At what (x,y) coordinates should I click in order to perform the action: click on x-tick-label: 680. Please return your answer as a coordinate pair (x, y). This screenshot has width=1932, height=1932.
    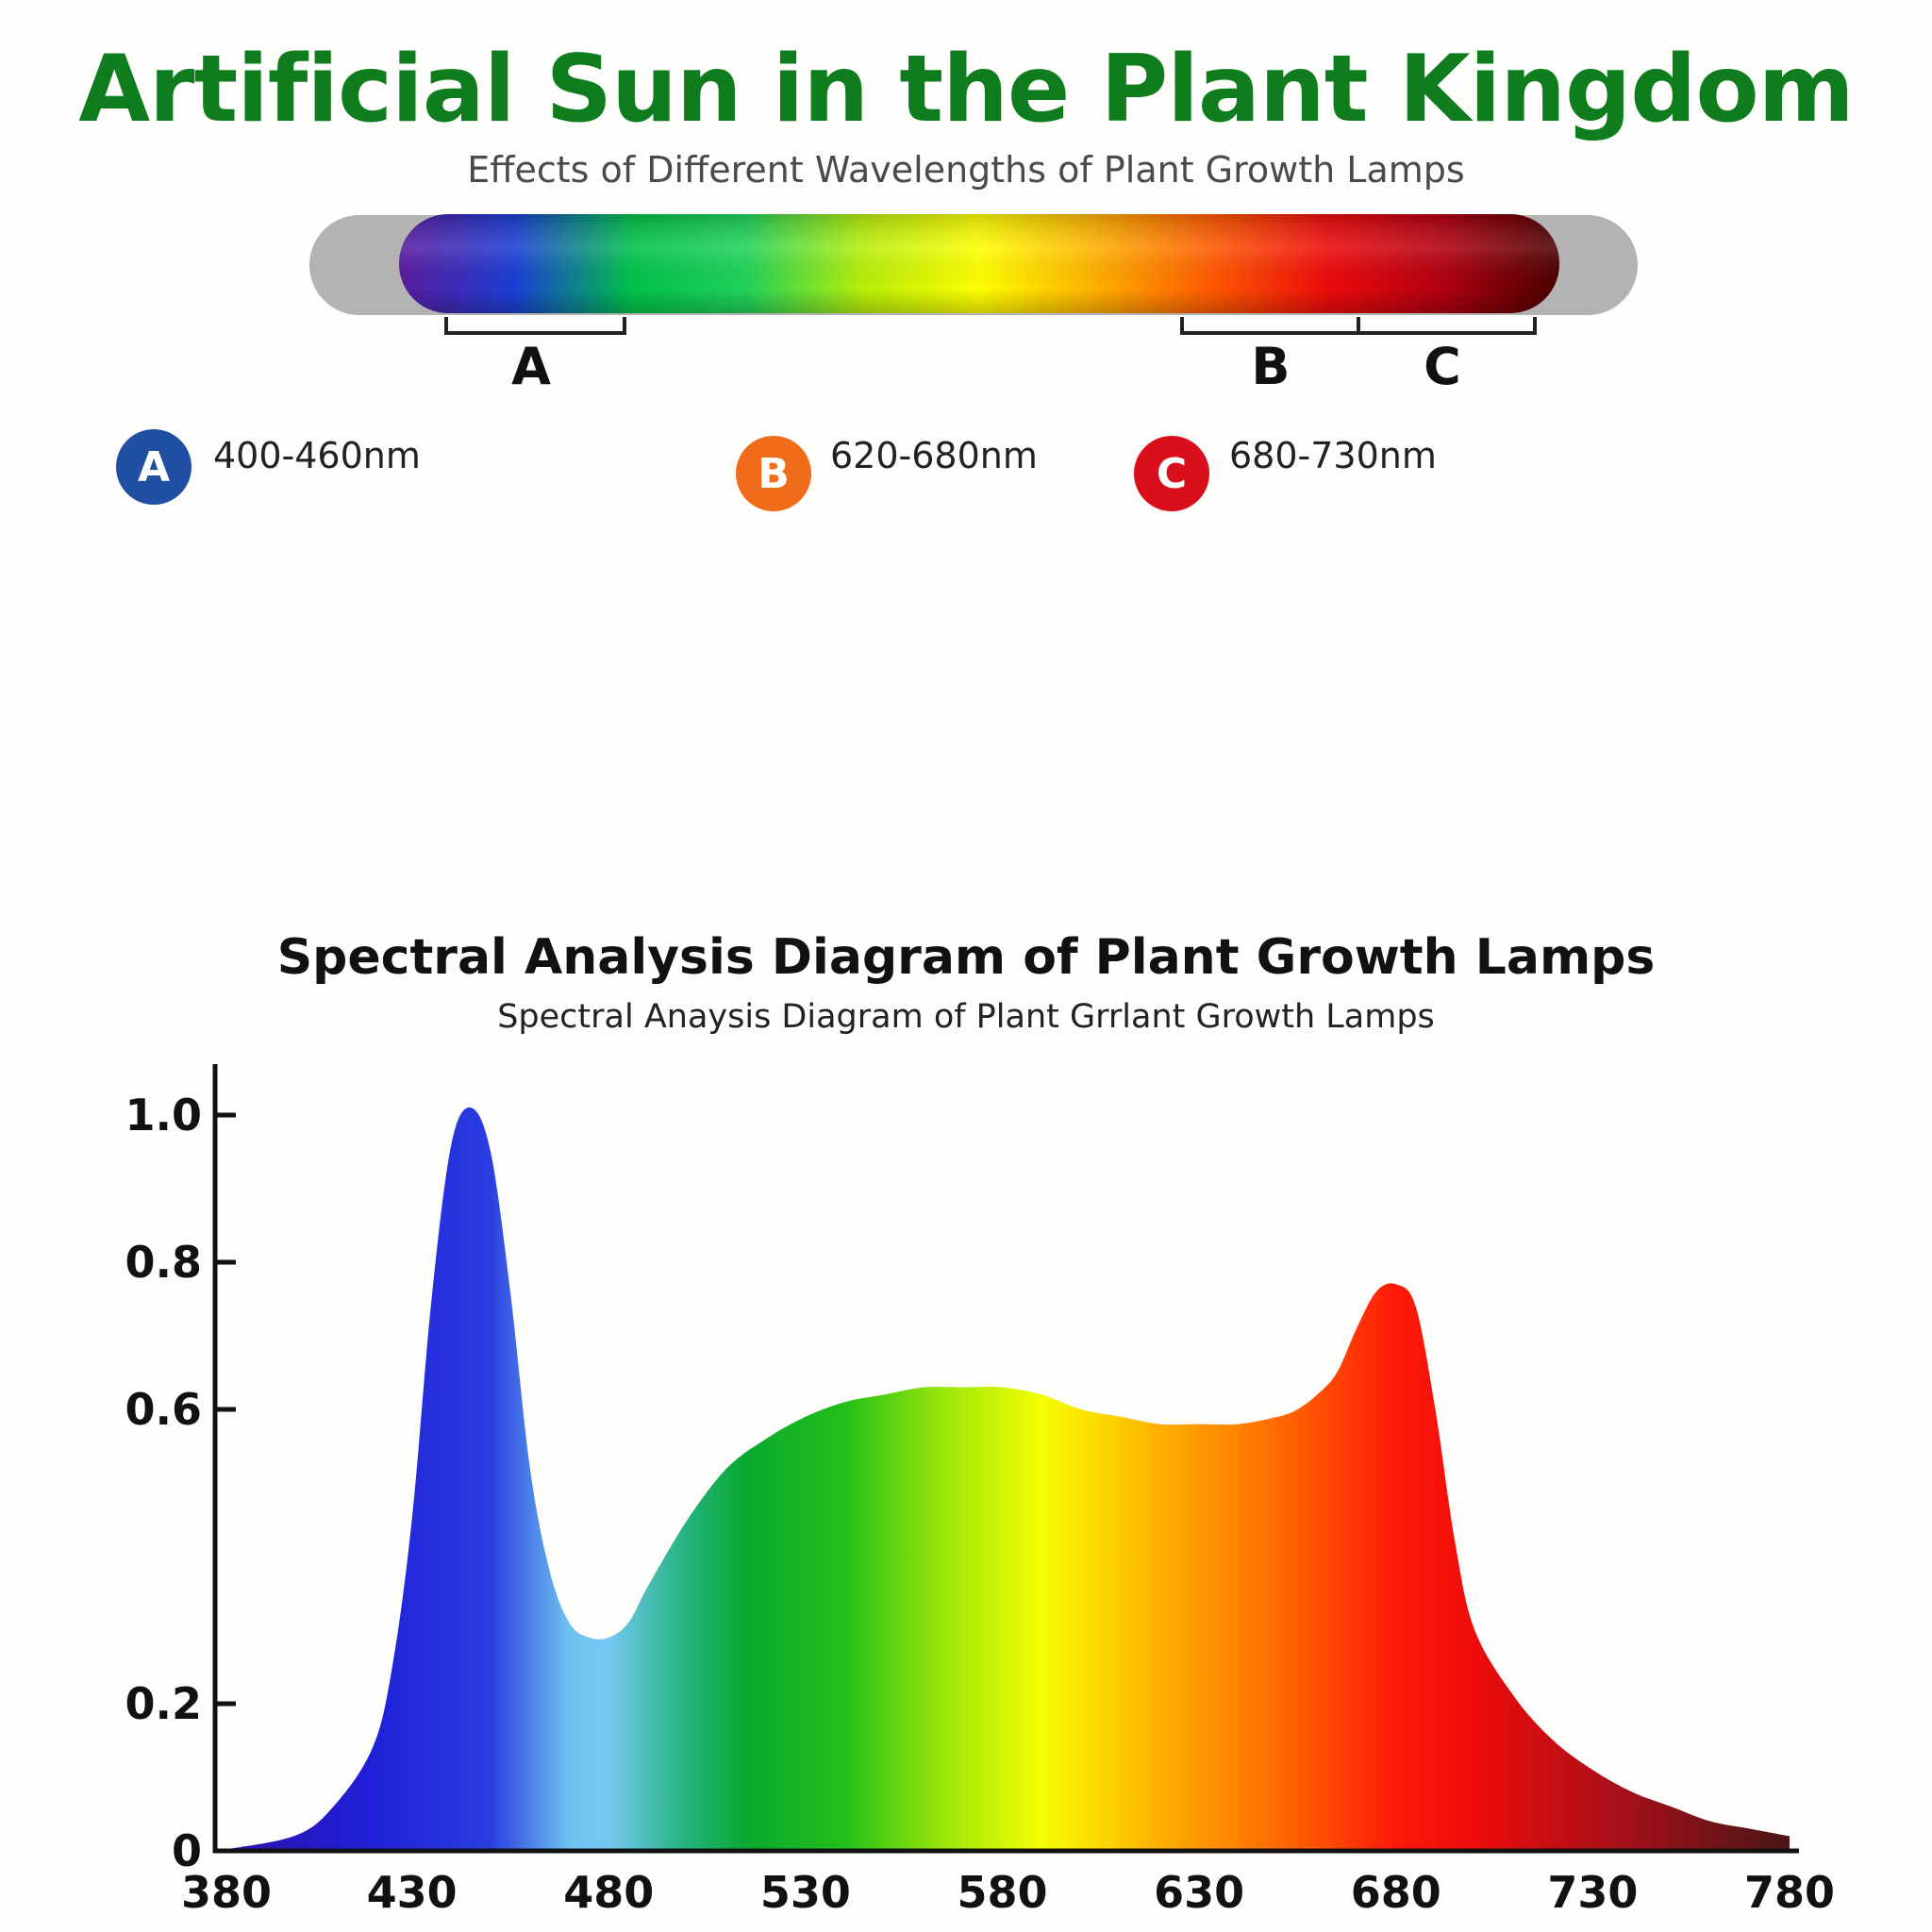
    Looking at the image, I should click on (1396, 1893).